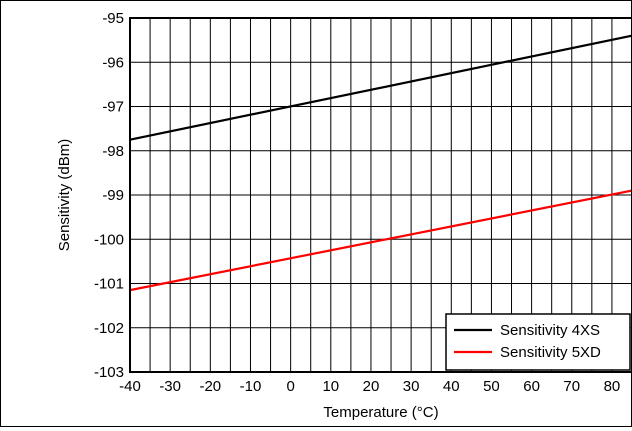  I want to click on x-tick-label: -10, so click(251, 386).